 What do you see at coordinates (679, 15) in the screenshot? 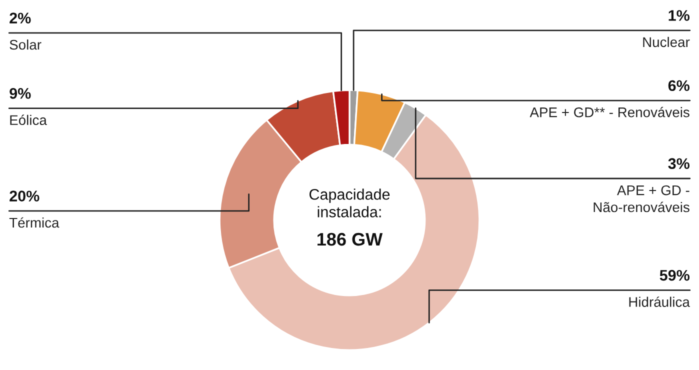
I see `data-label: 1%` at bounding box center [679, 15].